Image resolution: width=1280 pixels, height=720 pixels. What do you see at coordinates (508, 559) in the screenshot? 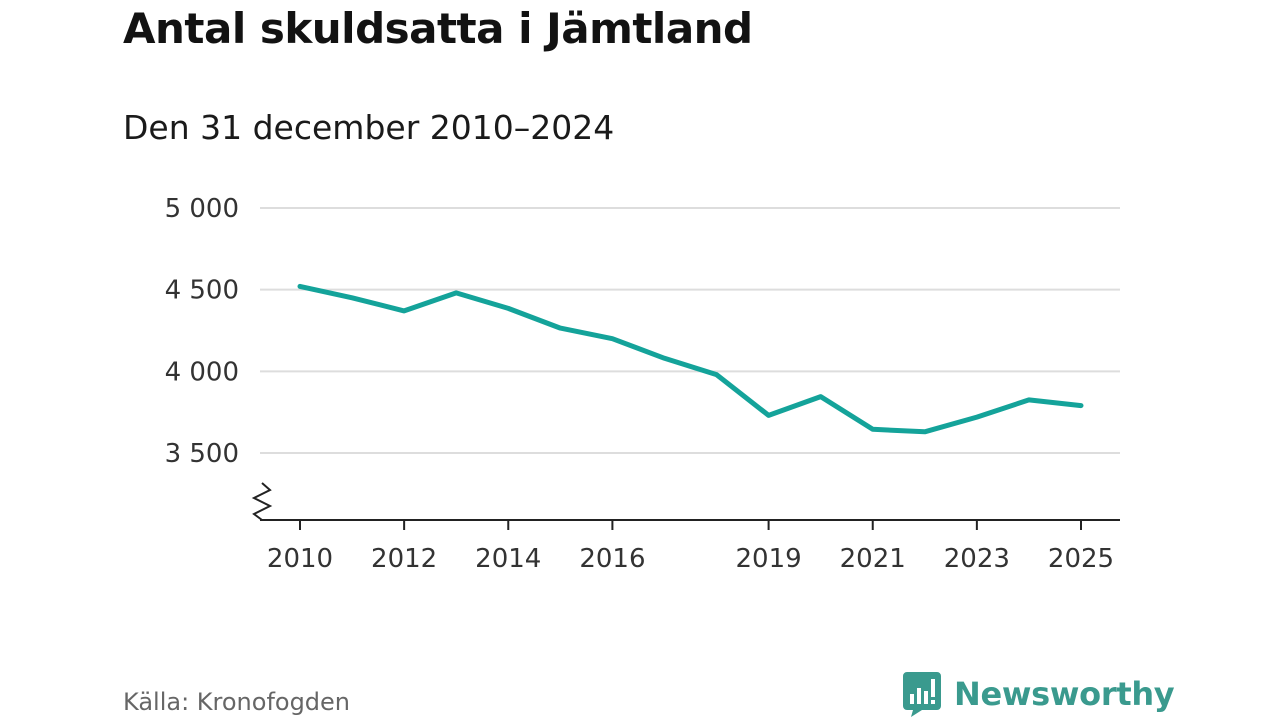
I see `x-tick-label-2014: 2014` at bounding box center [508, 559].